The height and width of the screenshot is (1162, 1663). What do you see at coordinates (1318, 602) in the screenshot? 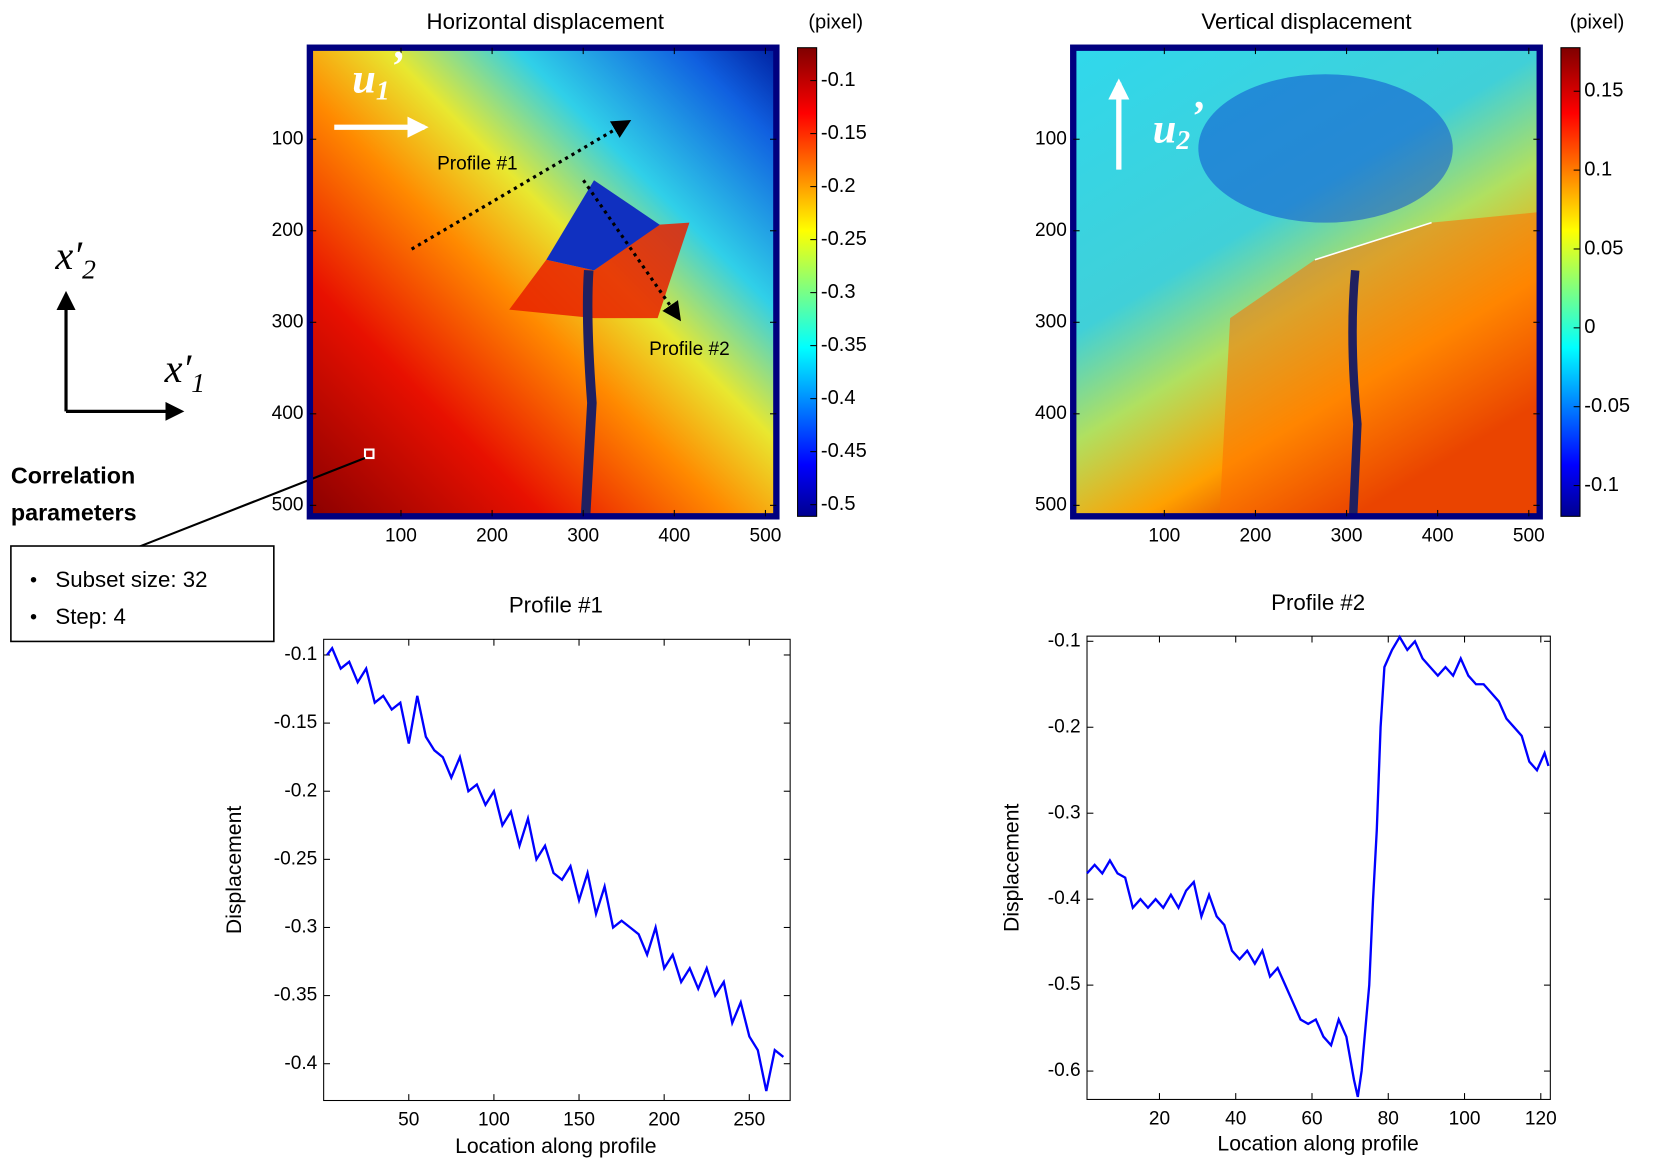
I see `chart-title: Profile #2` at bounding box center [1318, 602].